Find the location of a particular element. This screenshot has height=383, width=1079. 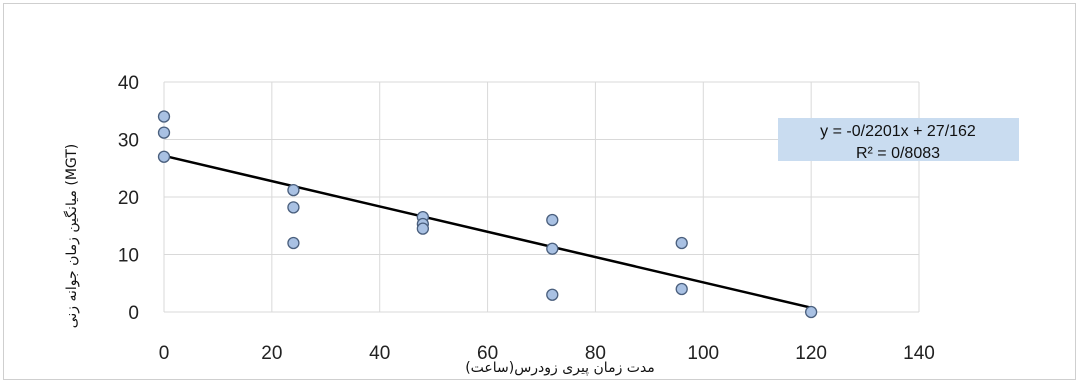

trendline-label: y = -0/2201x + 27/162 R² = 0/8083 is located at coordinates (898, 140).